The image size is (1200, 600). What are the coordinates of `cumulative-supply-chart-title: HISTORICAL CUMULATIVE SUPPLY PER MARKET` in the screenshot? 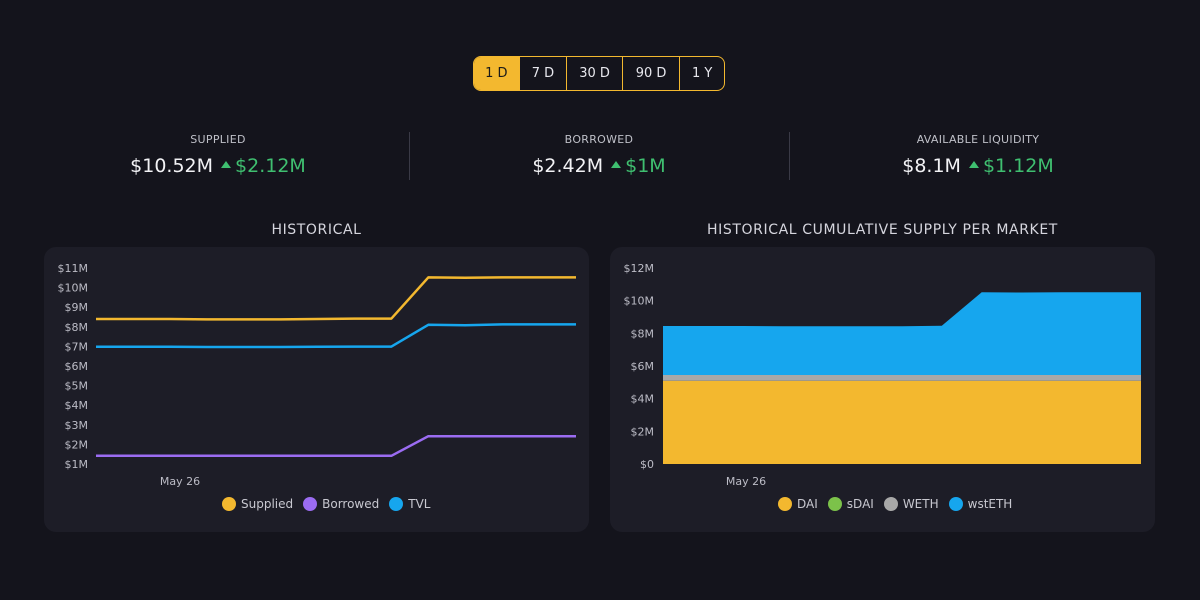 It's located at (882, 230).